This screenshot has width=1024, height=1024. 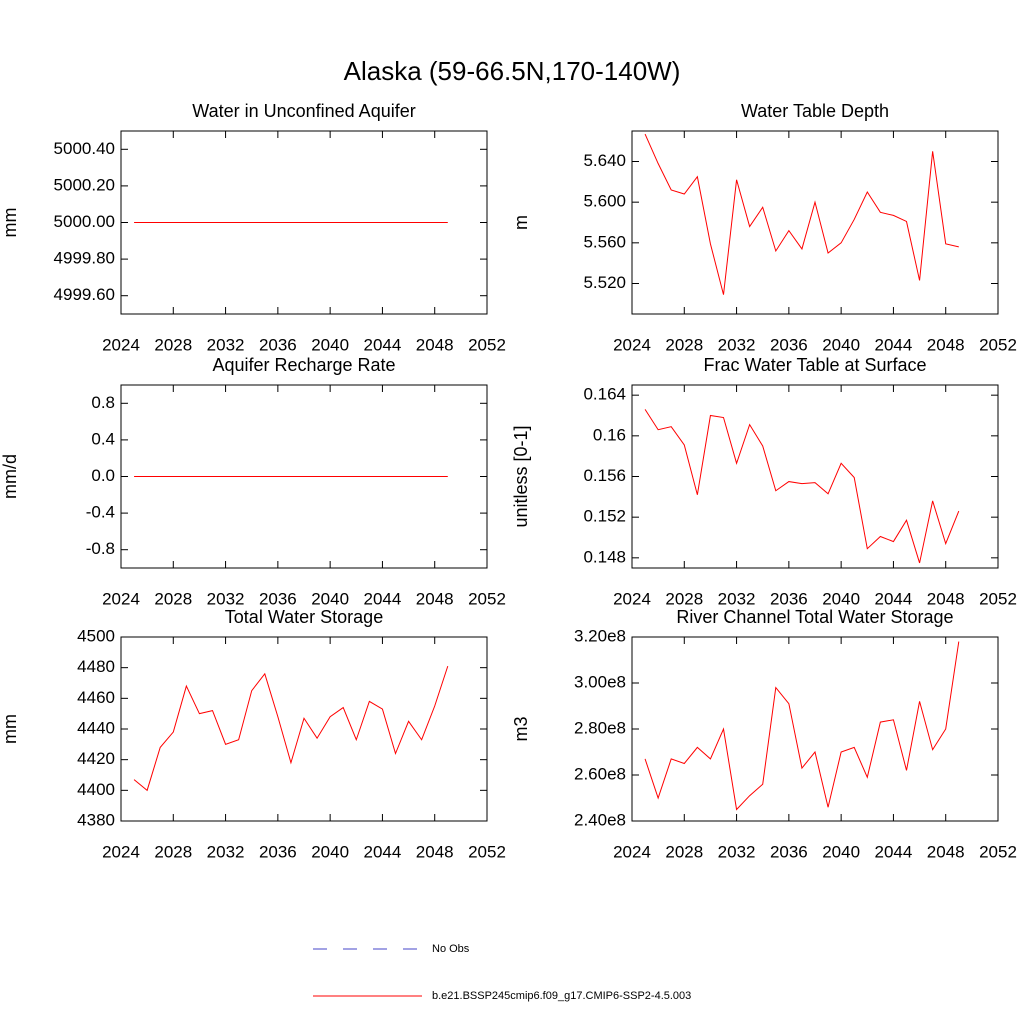 I want to click on y-tick-label: 2.40e8, so click(x=600, y=819).